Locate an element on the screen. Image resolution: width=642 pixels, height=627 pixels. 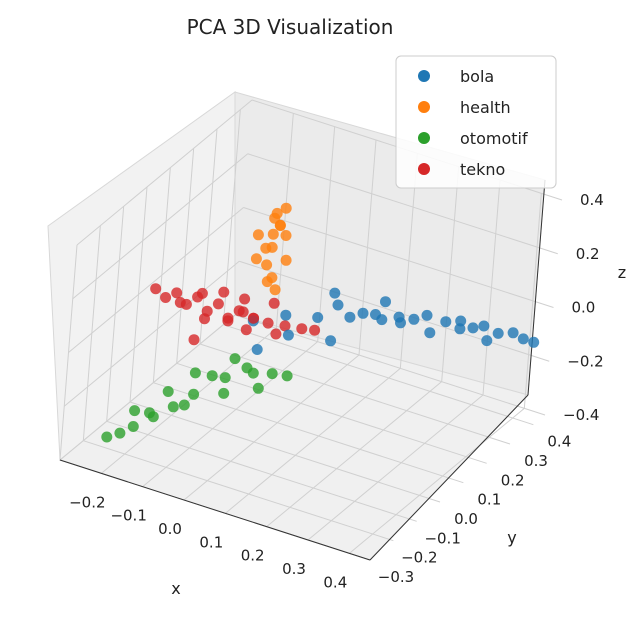
z-tick-label: 0.4 is located at coordinates (592, 200).